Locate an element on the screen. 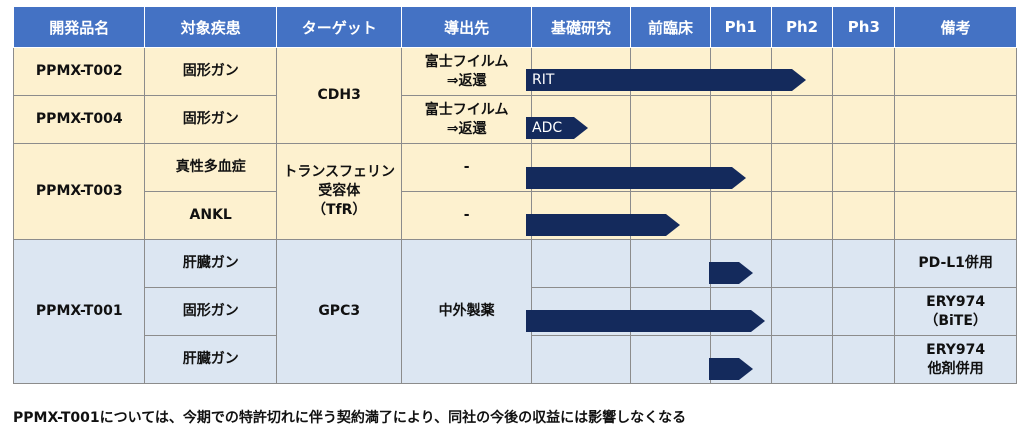 The height and width of the screenshot is (441, 1017). progress-bar-t001-liver-combo is located at coordinates (731, 369).